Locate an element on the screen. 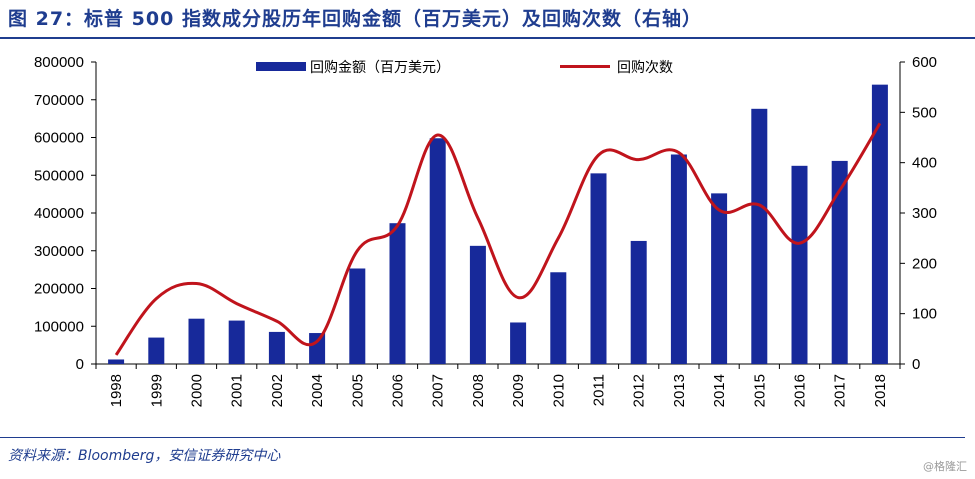 Image resolution: width=975 pixels, height=479 pixels. y-right-tick-label: 300 is located at coordinates (924, 213).